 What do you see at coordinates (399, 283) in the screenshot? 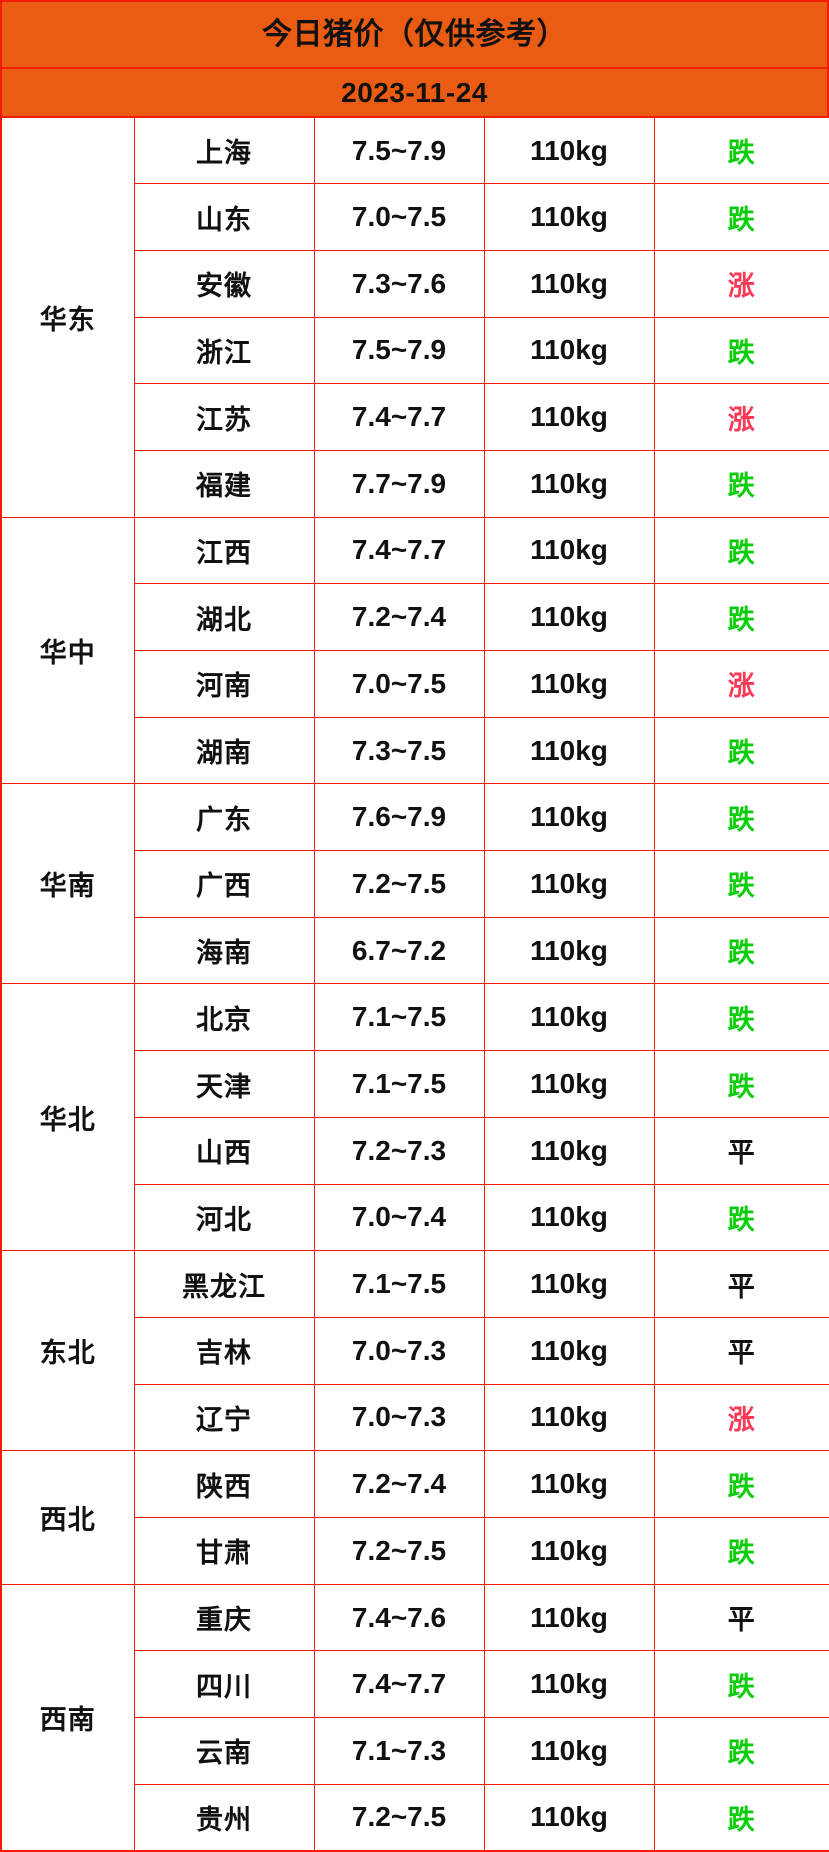
I see `price-cell: 7.3~7.6` at bounding box center [399, 283].